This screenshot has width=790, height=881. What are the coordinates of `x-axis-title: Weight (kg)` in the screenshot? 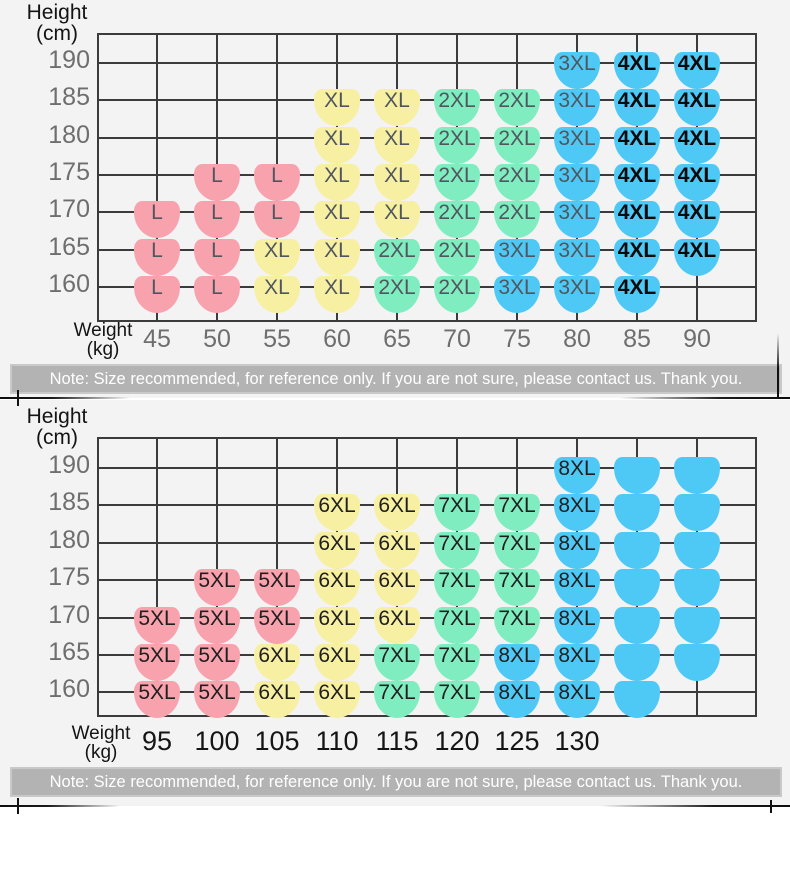 It's located at (101, 743).